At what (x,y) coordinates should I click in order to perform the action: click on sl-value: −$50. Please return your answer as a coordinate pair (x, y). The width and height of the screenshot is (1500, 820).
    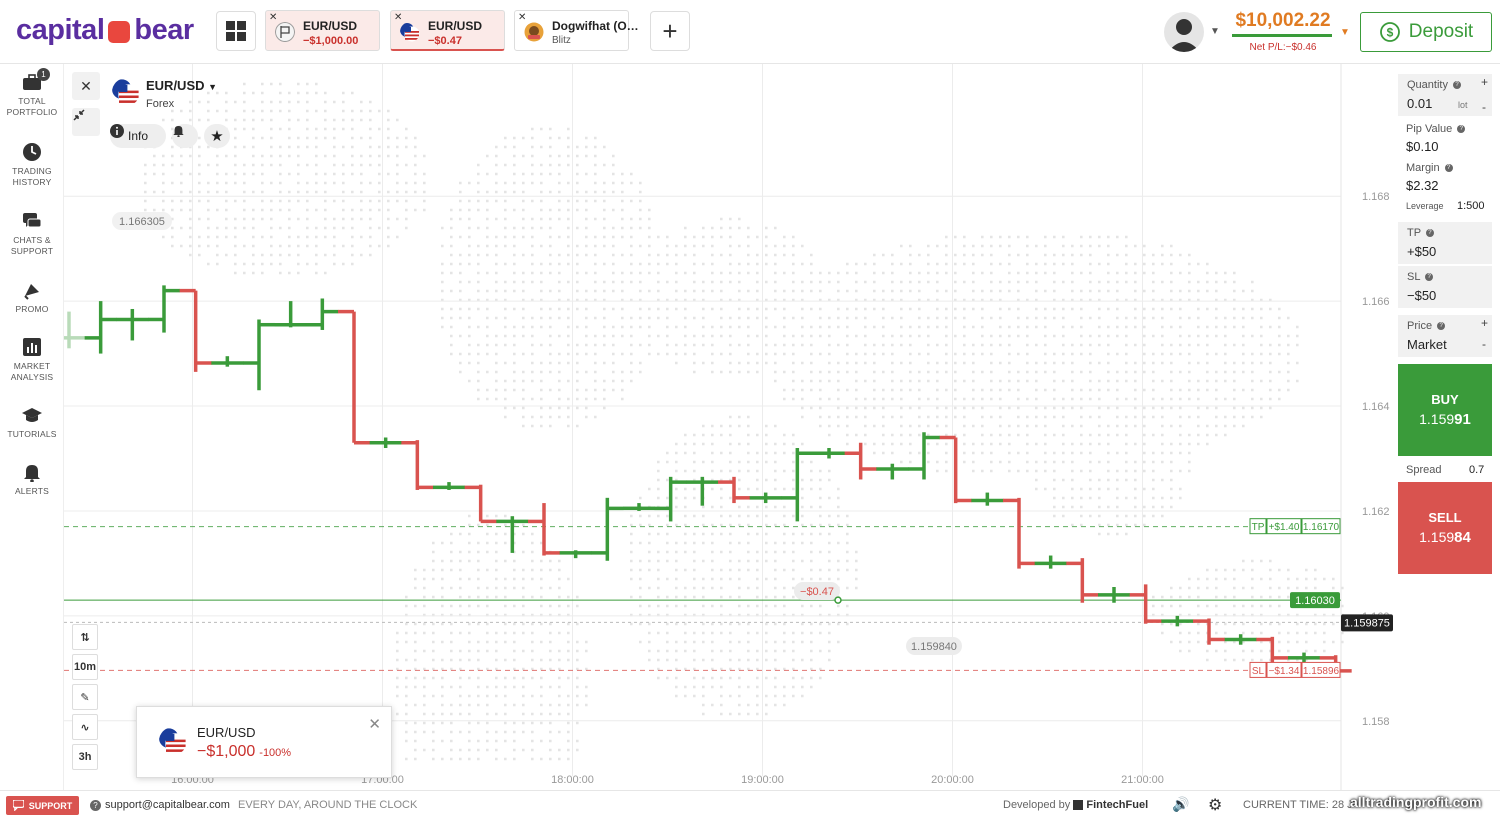
    Looking at the image, I should click on (1422, 295).